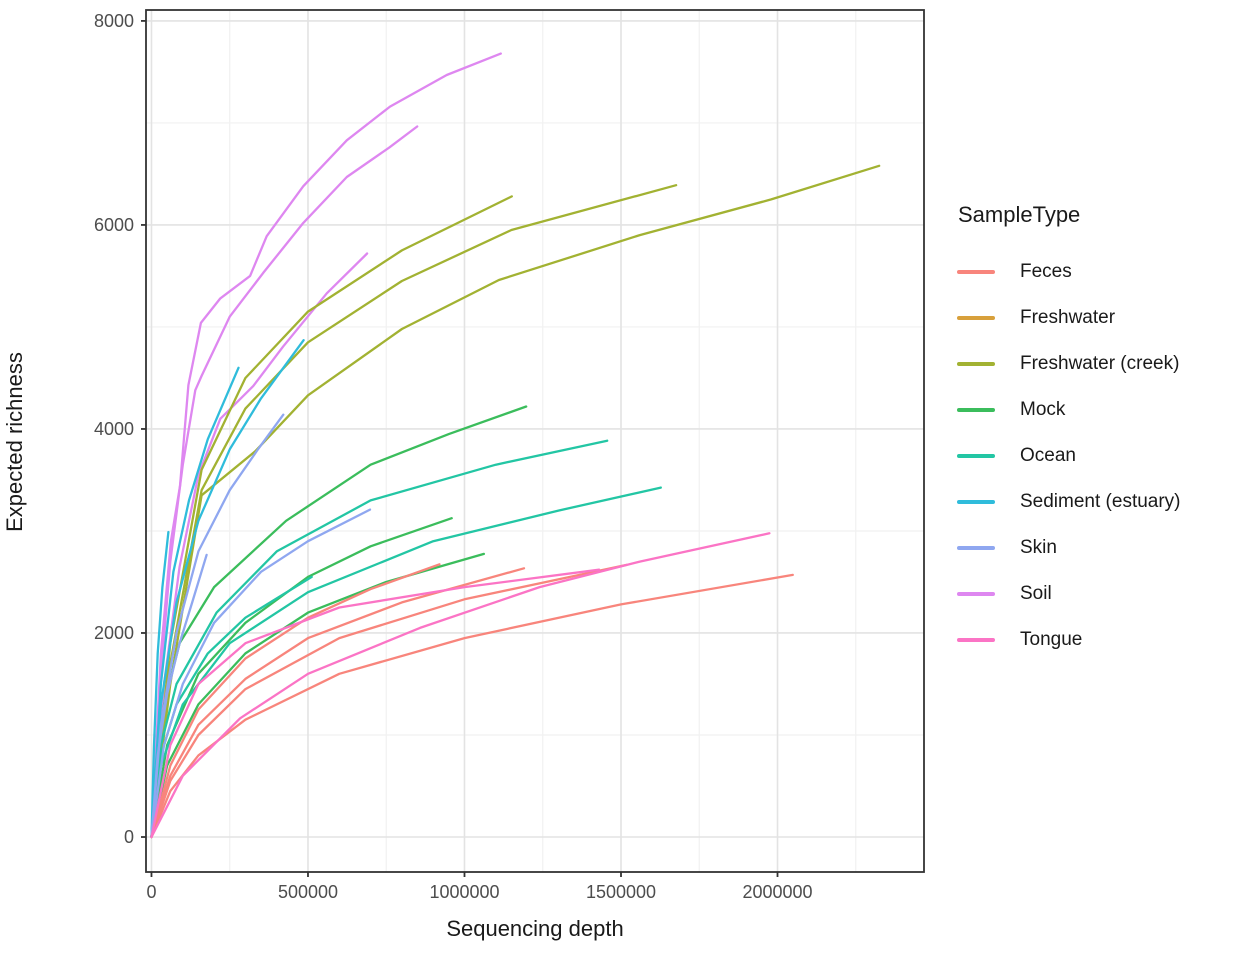  What do you see at coordinates (1100, 501) in the screenshot?
I see `legend-item-label: Sediment (estuary)` at bounding box center [1100, 501].